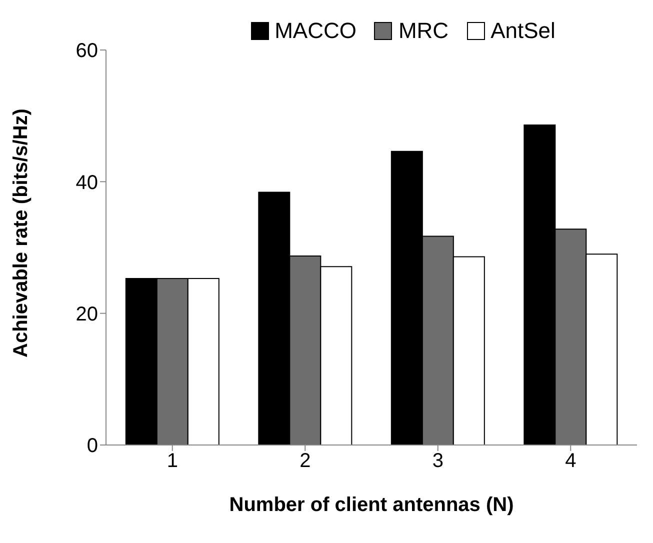 Image resolution: width=653 pixels, height=543 pixels. I want to click on y-tick-label: 20, so click(87, 314).